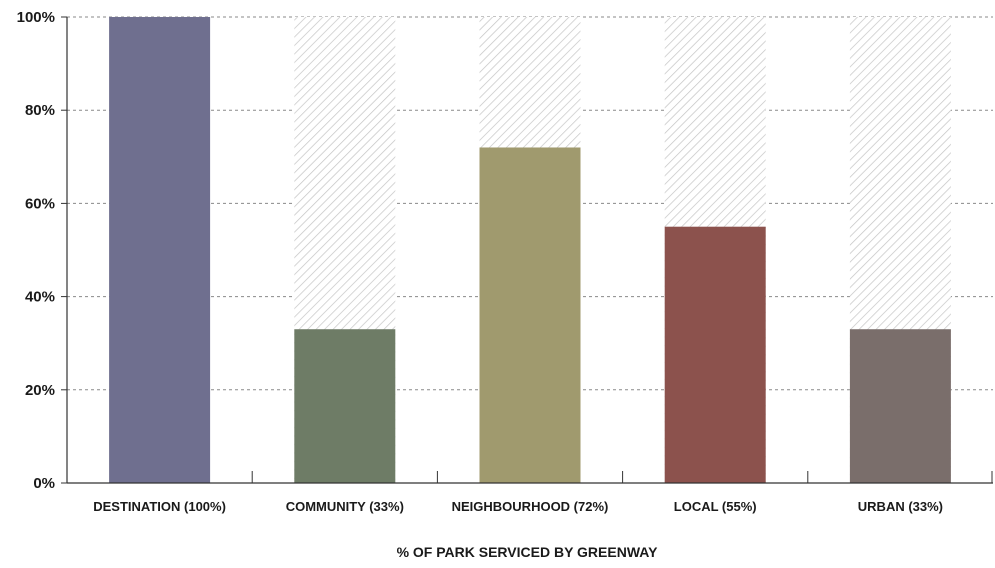 The height and width of the screenshot is (568, 995). Describe the element at coordinates (40, 297) in the screenshot. I see `y-tick-label: 40%` at that location.